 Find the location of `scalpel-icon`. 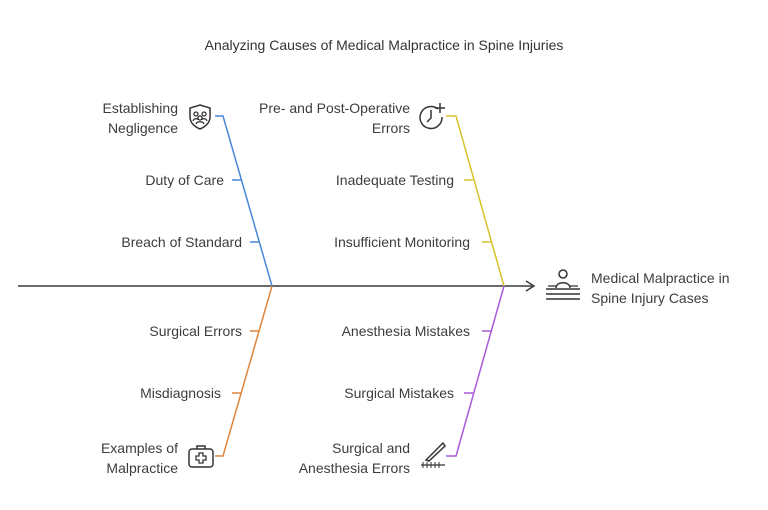

scalpel-icon is located at coordinates (433, 454).